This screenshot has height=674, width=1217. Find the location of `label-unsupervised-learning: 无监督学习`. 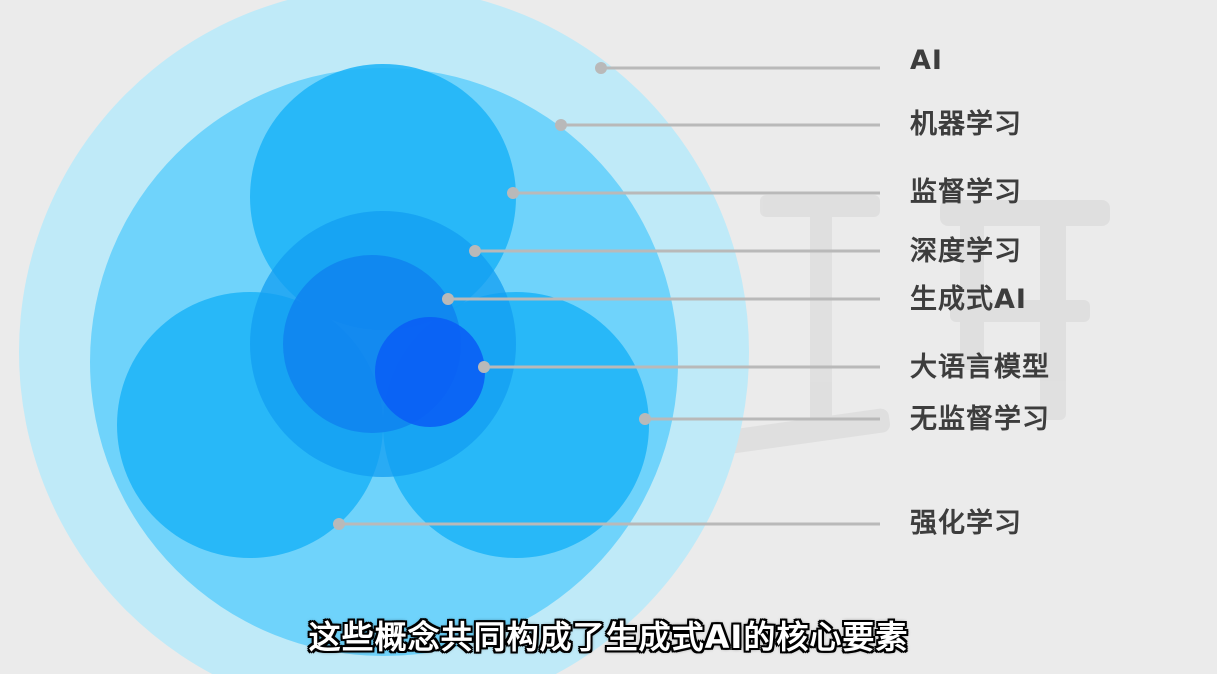

label-unsupervised-learning: 无监督学习 is located at coordinates (980, 419).